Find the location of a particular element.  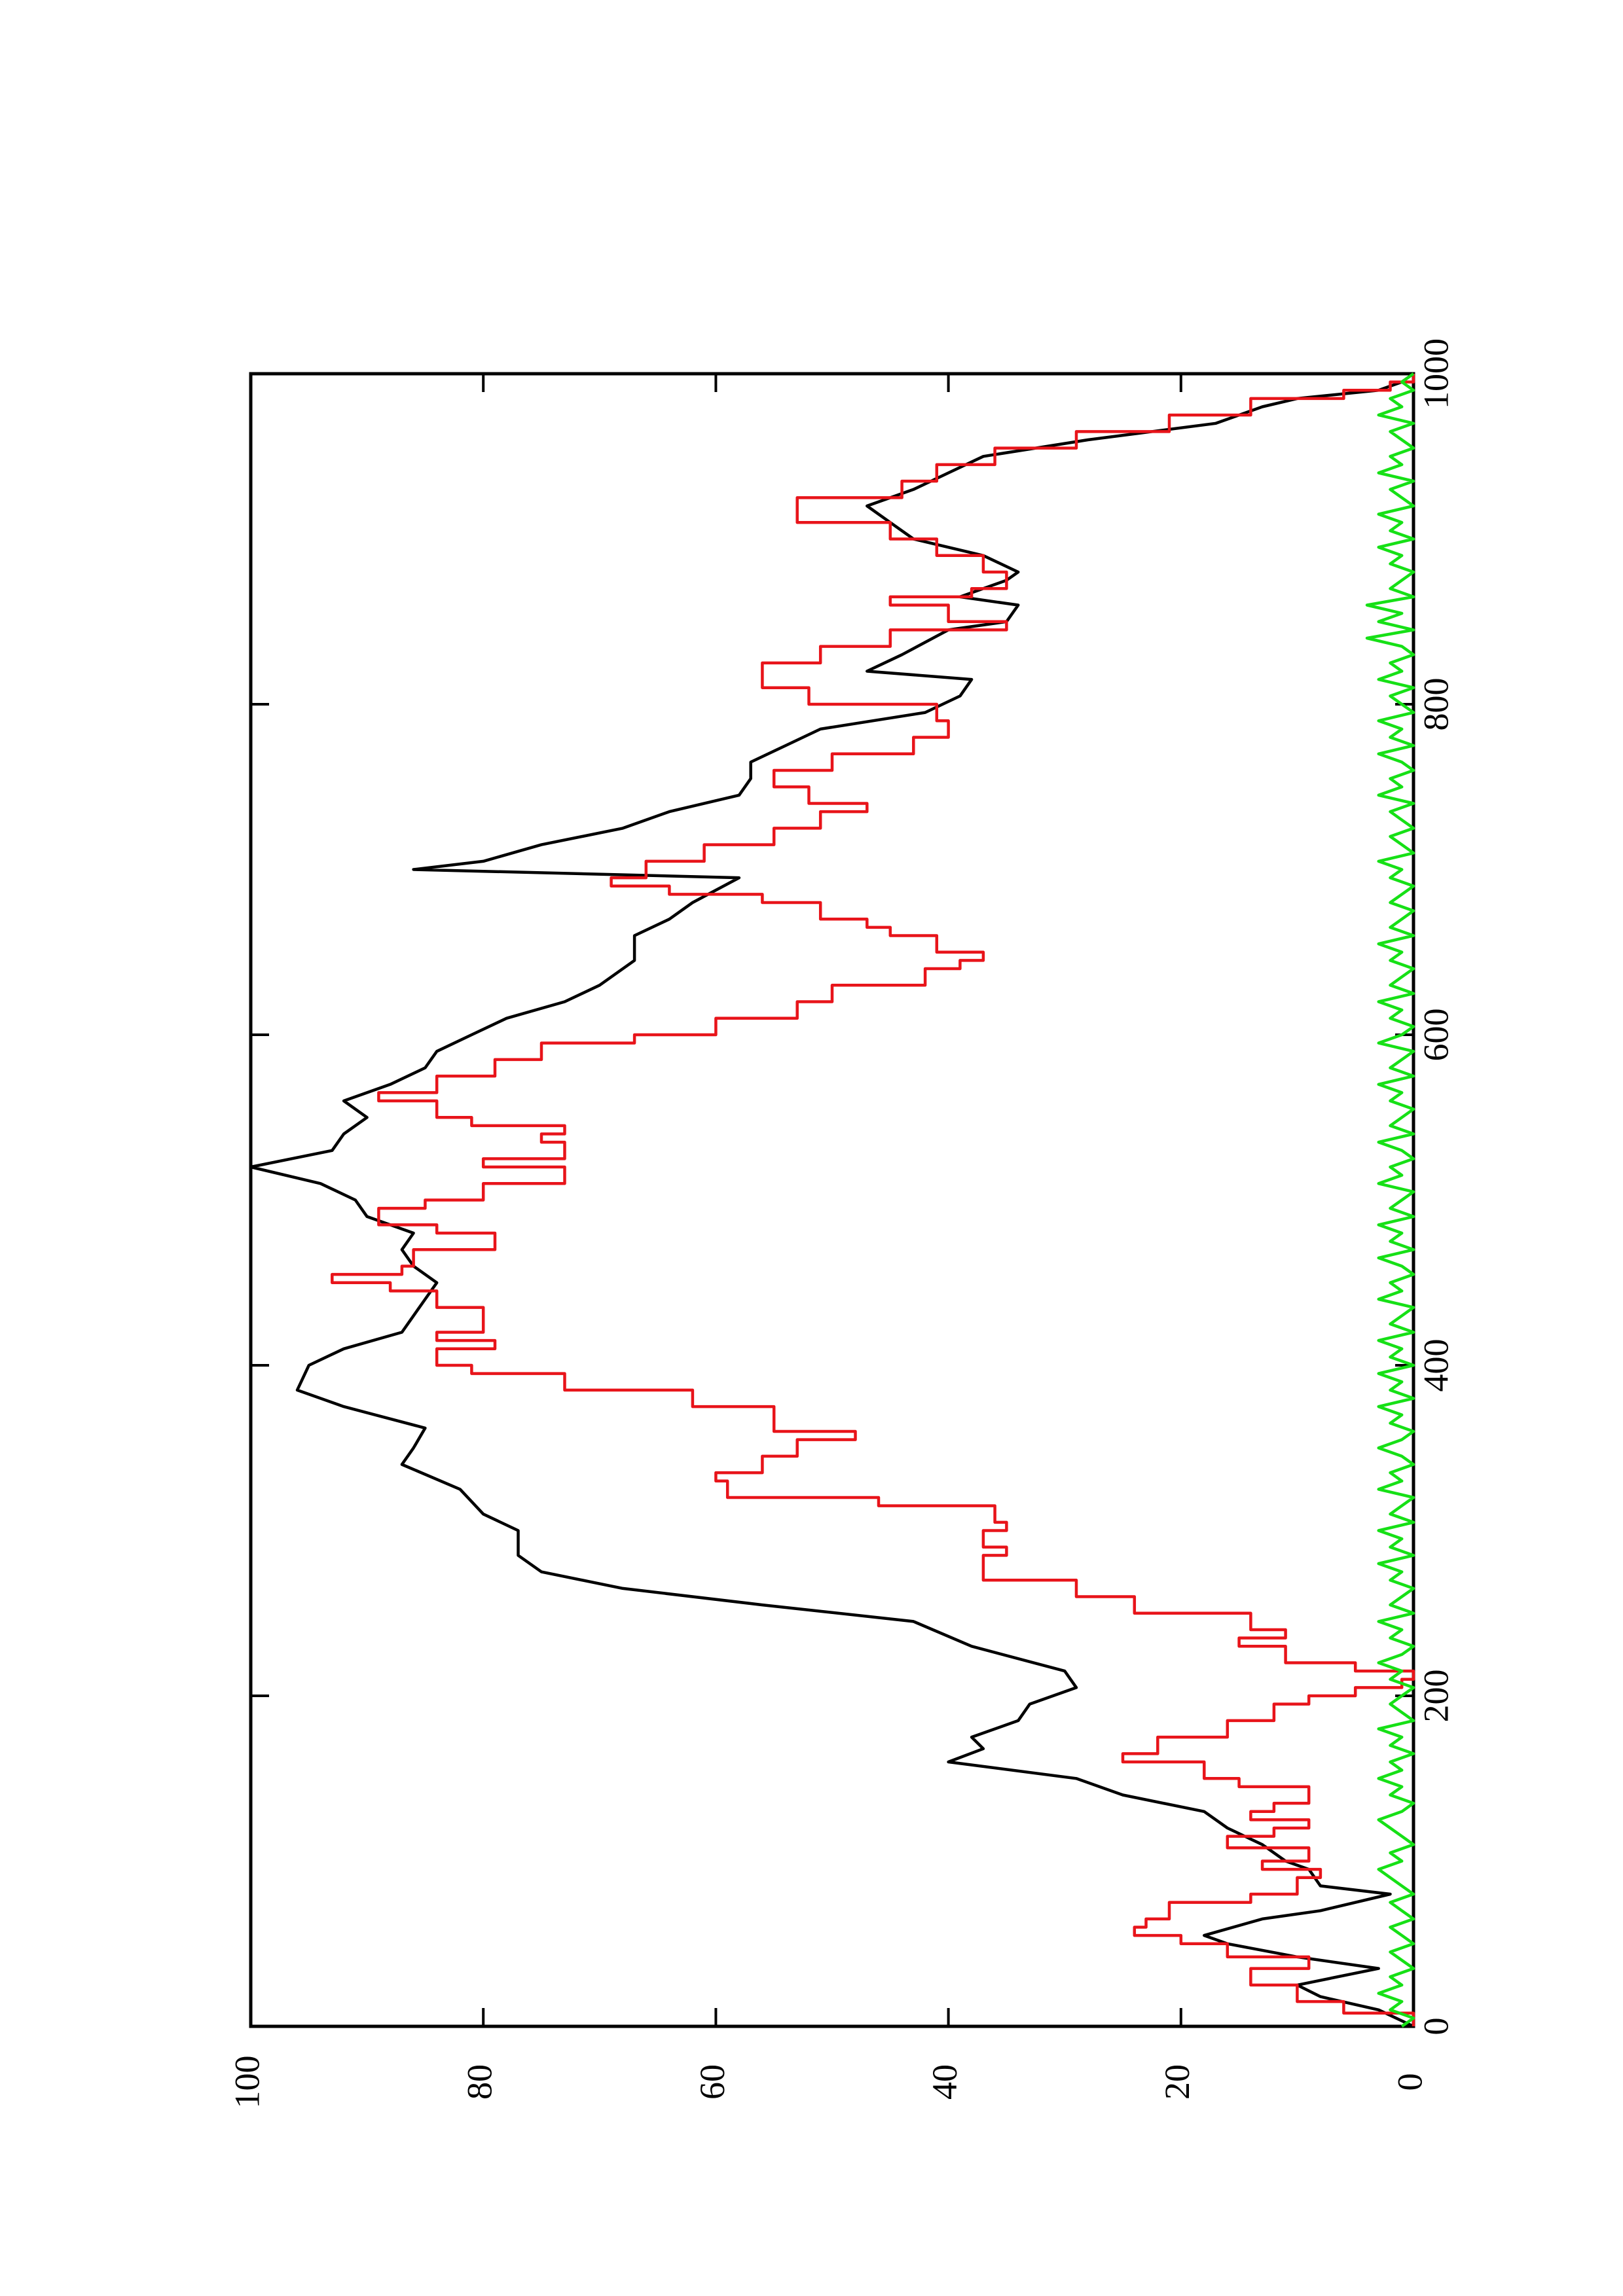

y-tick-label: 20 is located at coordinates (1177, 2082).